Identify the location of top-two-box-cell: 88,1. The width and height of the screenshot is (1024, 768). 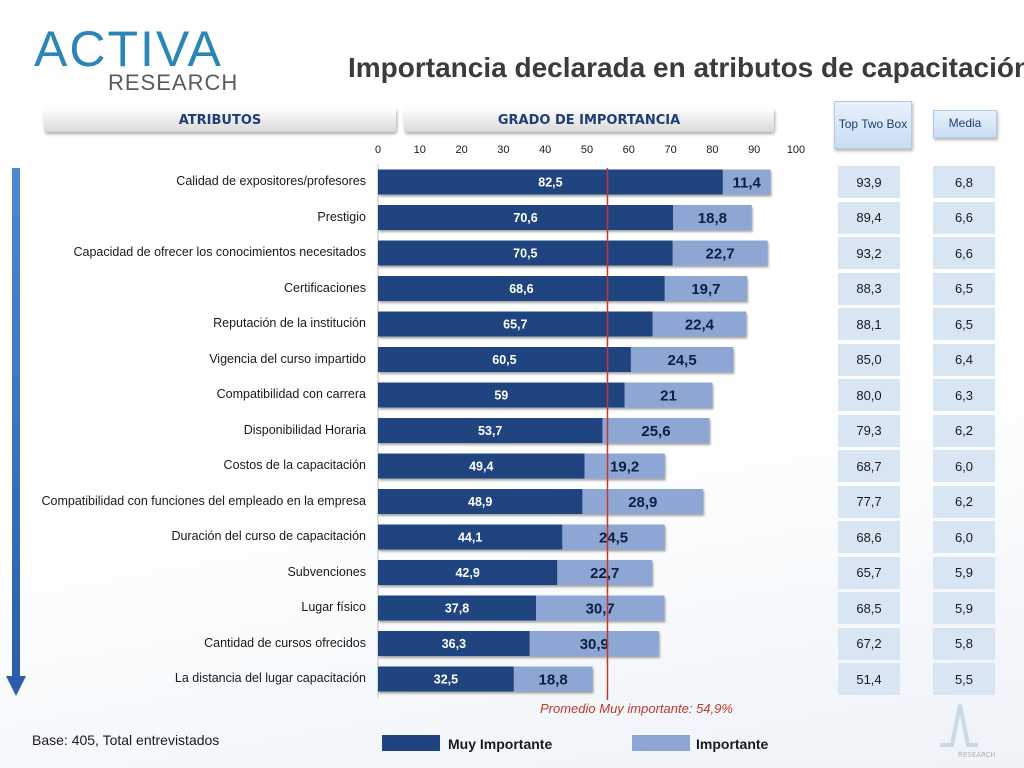
(869, 324).